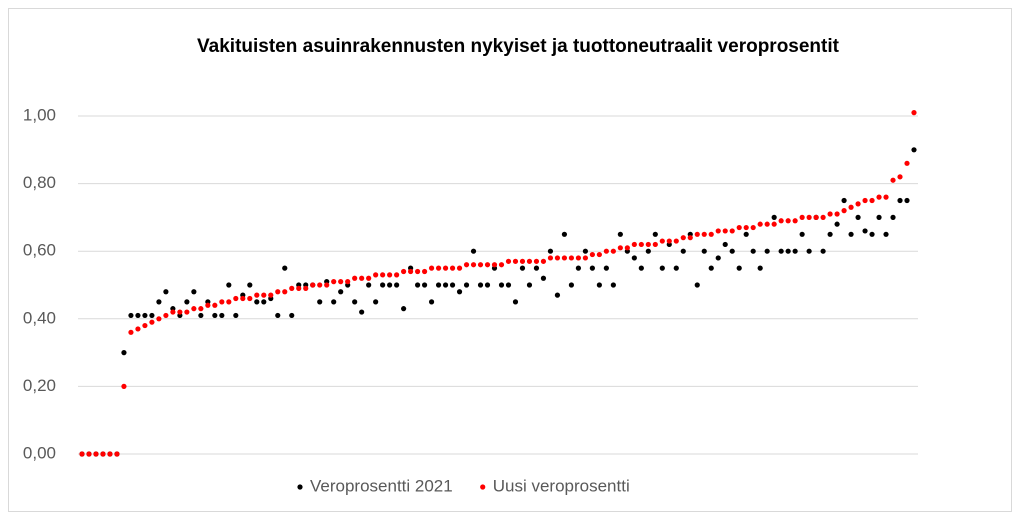 The image size is (1021, 520). What do you see at coordinates (300, 487) in the screenshot?
I see `legend-marker` at bounding box center [300, 487].